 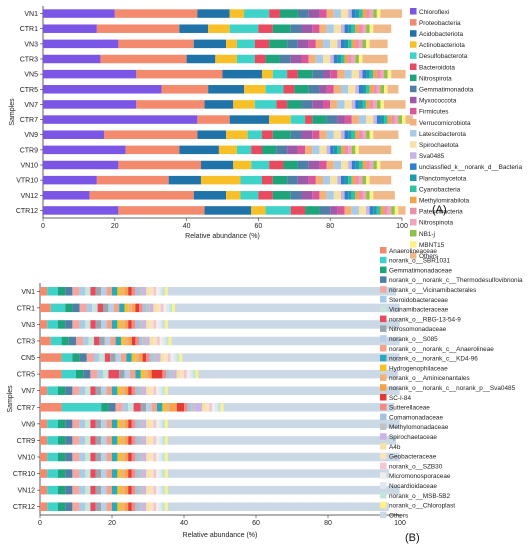 I want to click on panel-a-legend-label: Myxococcota, so click(x=438, y=101).